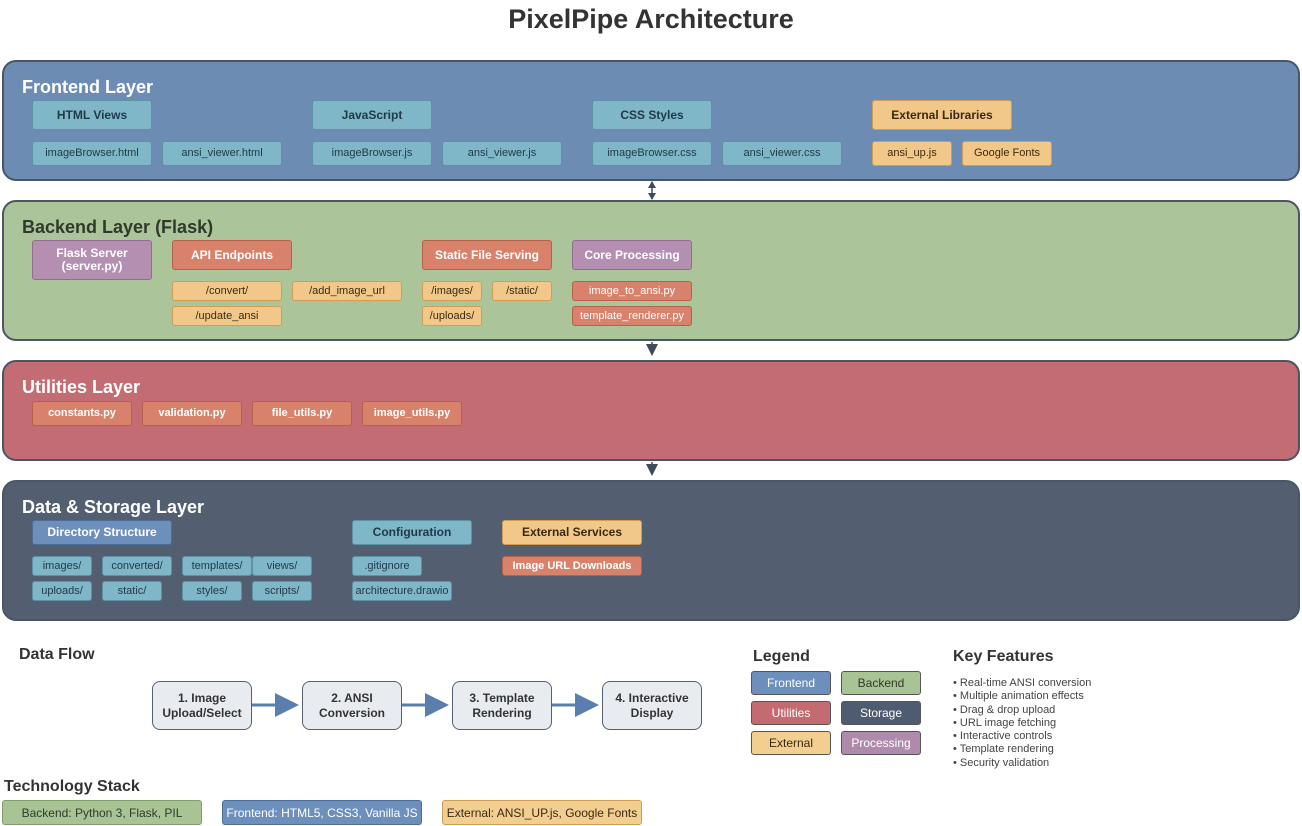 Image resolution: width=1302 pixels, height=826 pixels. What do you see at coordinates (632, 255) in the screenshot?
I see `core-processing-box: Core Processing` at bounding box center [632, 255].